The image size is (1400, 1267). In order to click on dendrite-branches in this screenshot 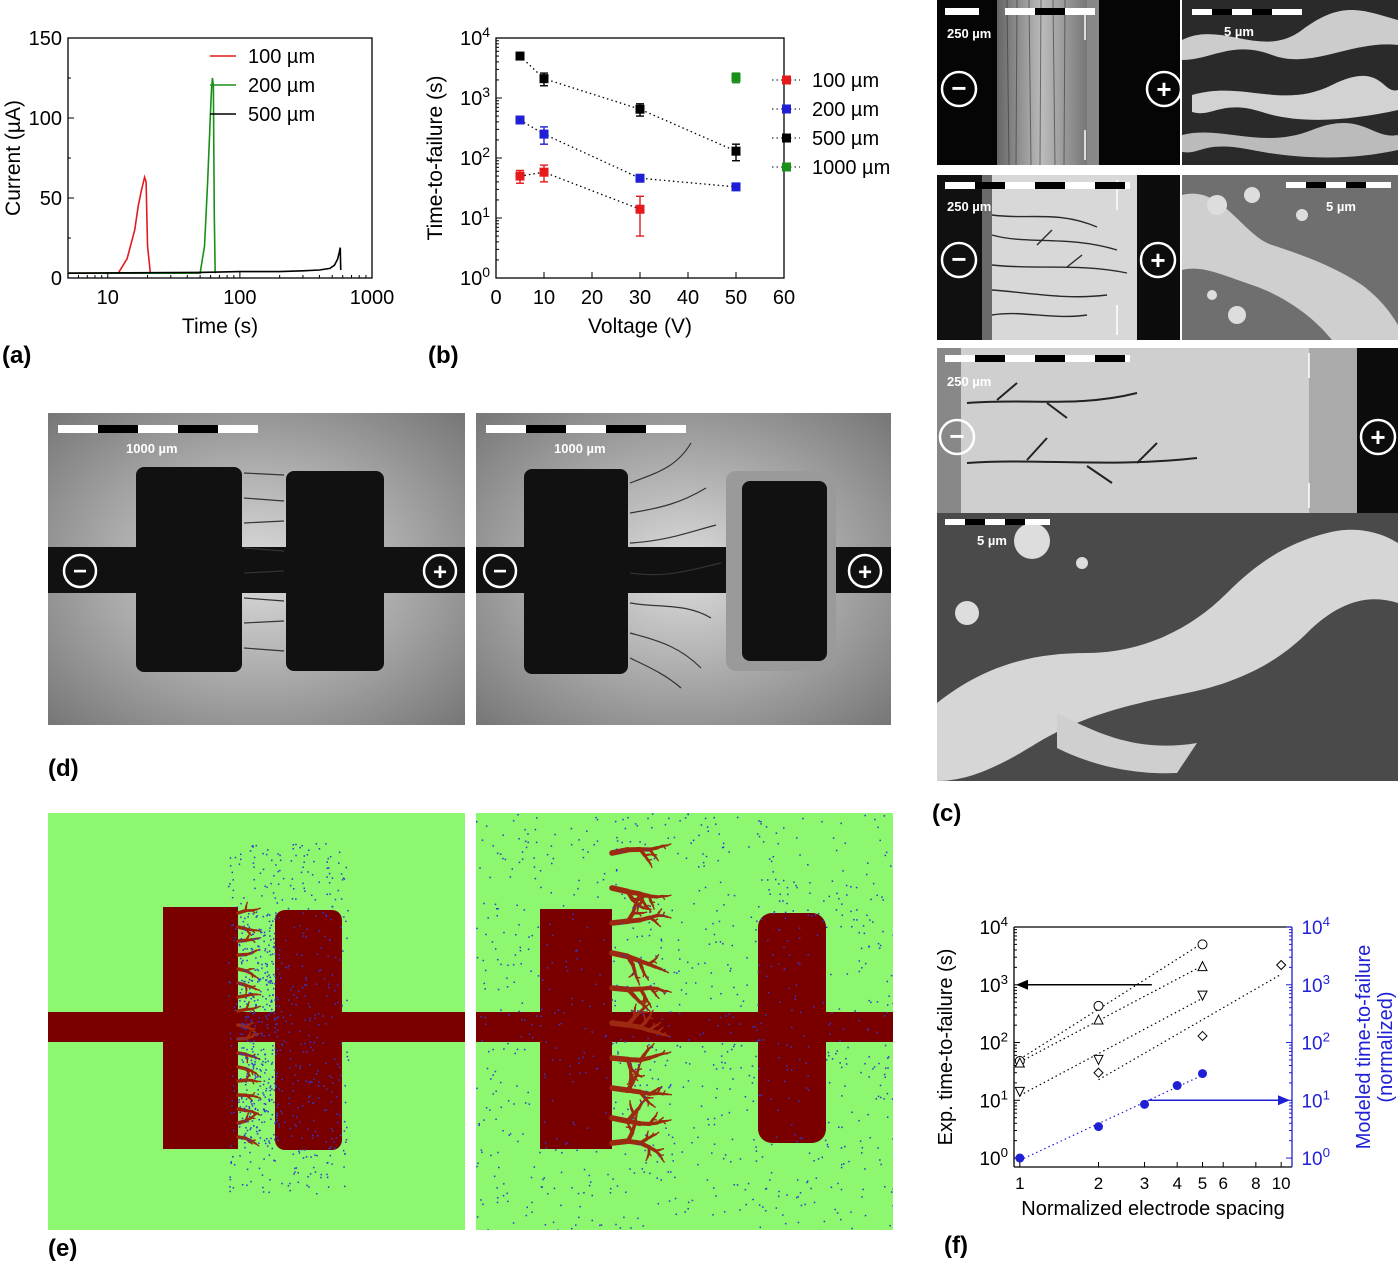, I will do `click(249, 1024)`.